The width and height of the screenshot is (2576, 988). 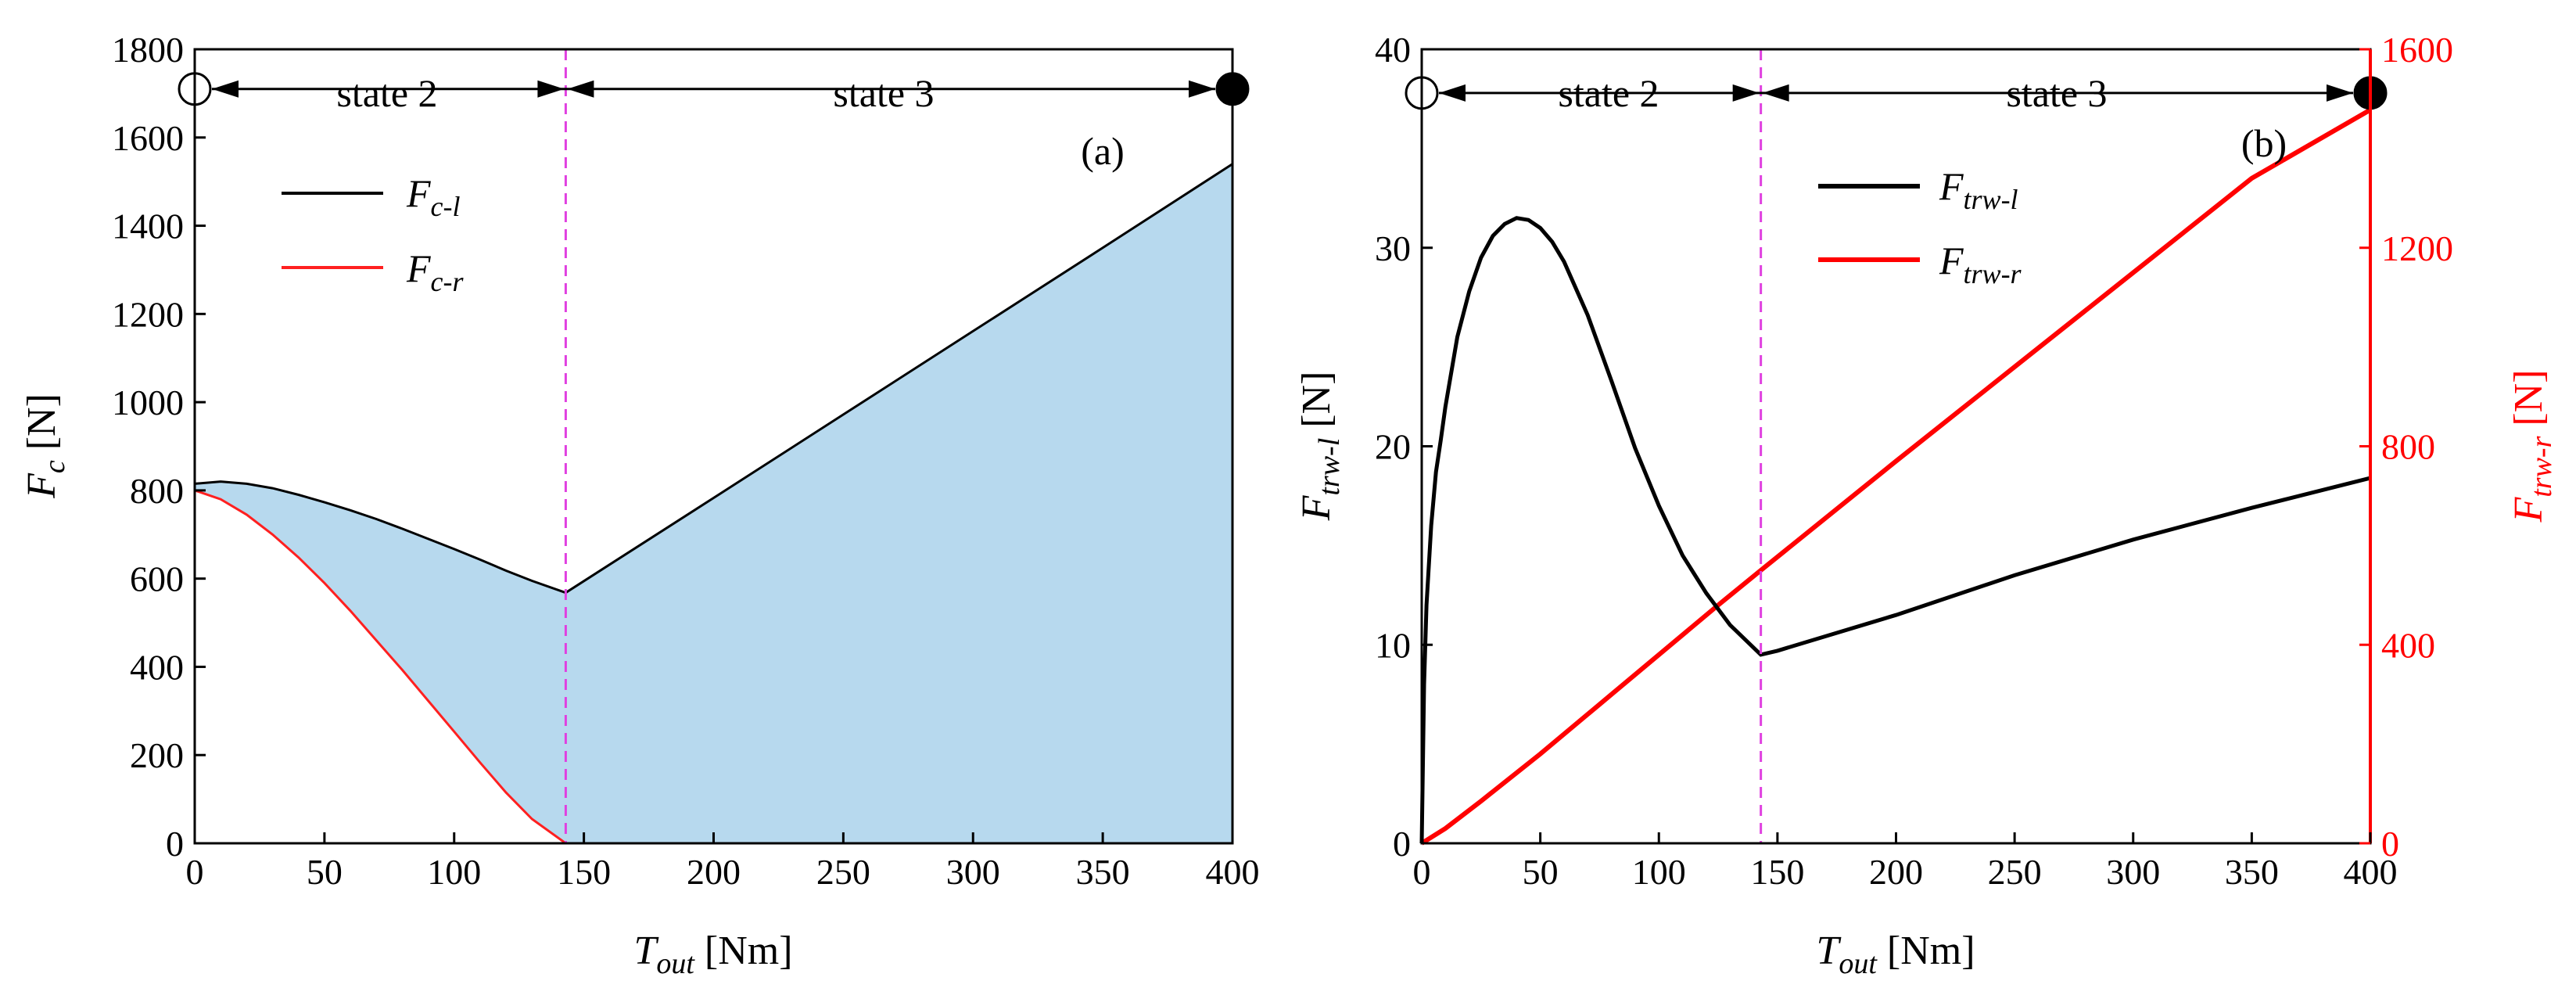 What do you see at coordinates (148, 226) in the screenshot?
I see `a-ytick-label: 1400` at bounding box center [148, 226].